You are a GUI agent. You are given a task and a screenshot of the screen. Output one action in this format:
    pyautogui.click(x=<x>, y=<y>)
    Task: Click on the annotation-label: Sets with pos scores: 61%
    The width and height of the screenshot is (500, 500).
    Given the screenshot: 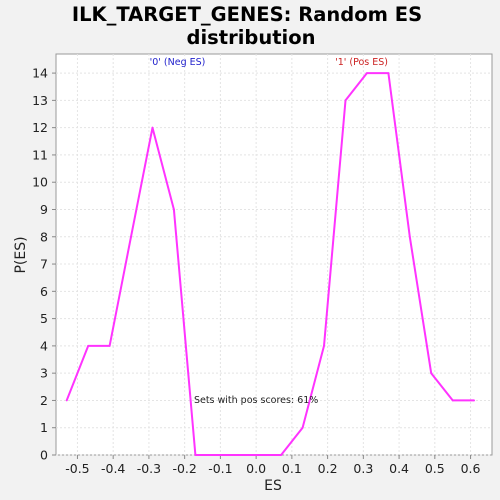 What is the action you would take?
    pyautogui.click(x=256, y=400)
    